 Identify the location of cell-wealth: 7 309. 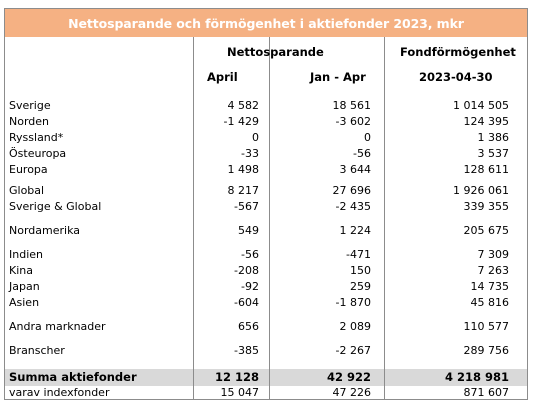
(493, 254).